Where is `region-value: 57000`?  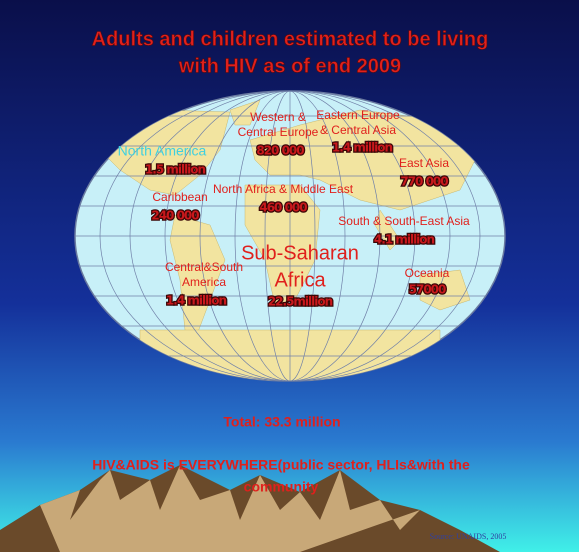 region-value: 57000 is located at coordinates (427, 290).